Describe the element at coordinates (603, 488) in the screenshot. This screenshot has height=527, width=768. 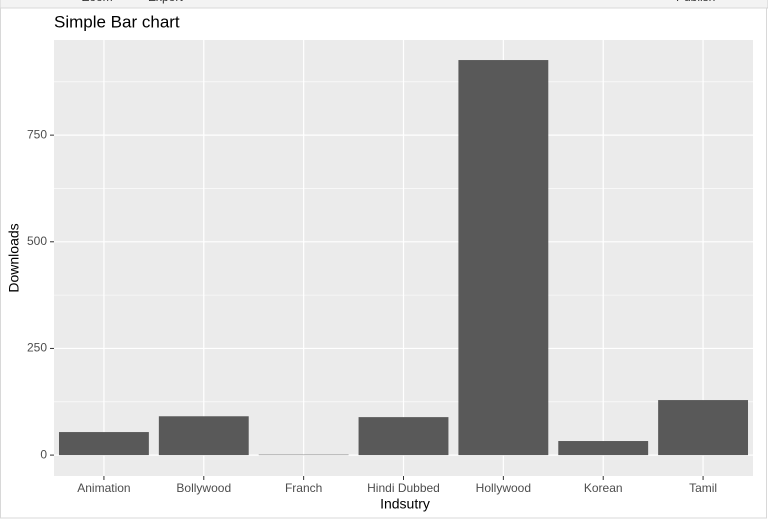
I see `x-tick-label: Korean` at that location.